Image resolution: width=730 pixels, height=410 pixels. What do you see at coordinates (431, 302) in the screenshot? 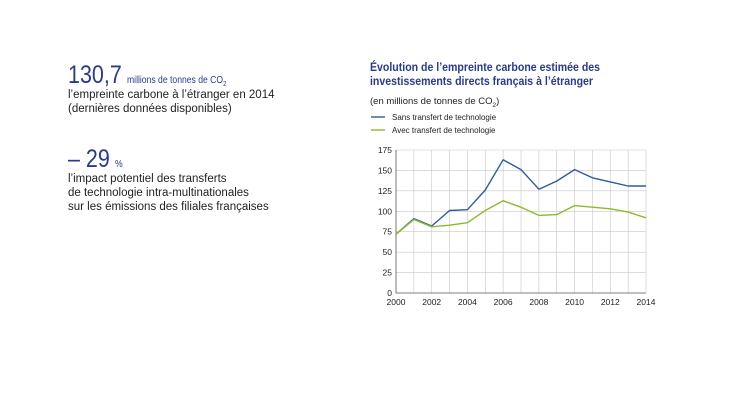
I see `x-tick-label: 2002` at bounding box center [431, 302].